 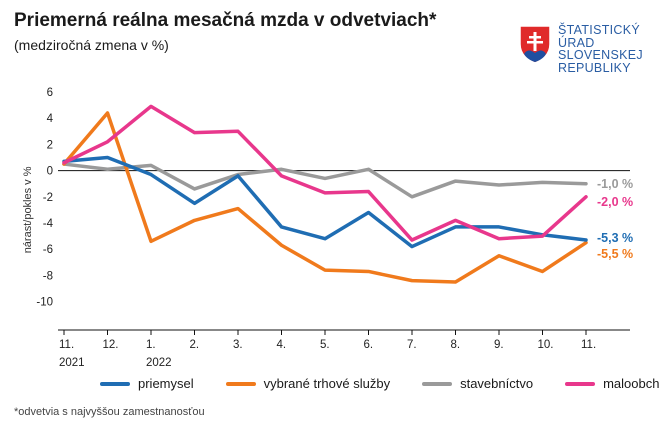 I want to click on x-year-label: 2022, so click(x=159, y=363).